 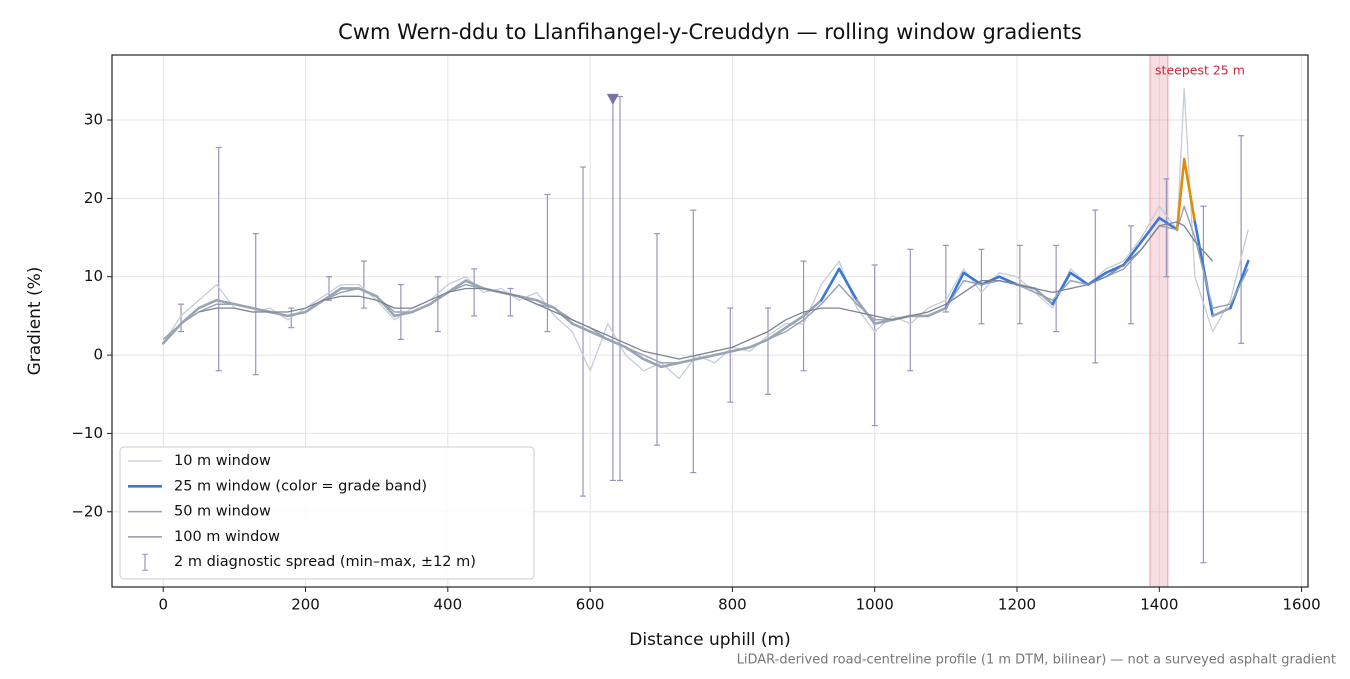 What do you see at coordinates (35, 321) in the screenshot?
I see `y-axis-label: Gradient (%)` at bounding box center [35, 321].